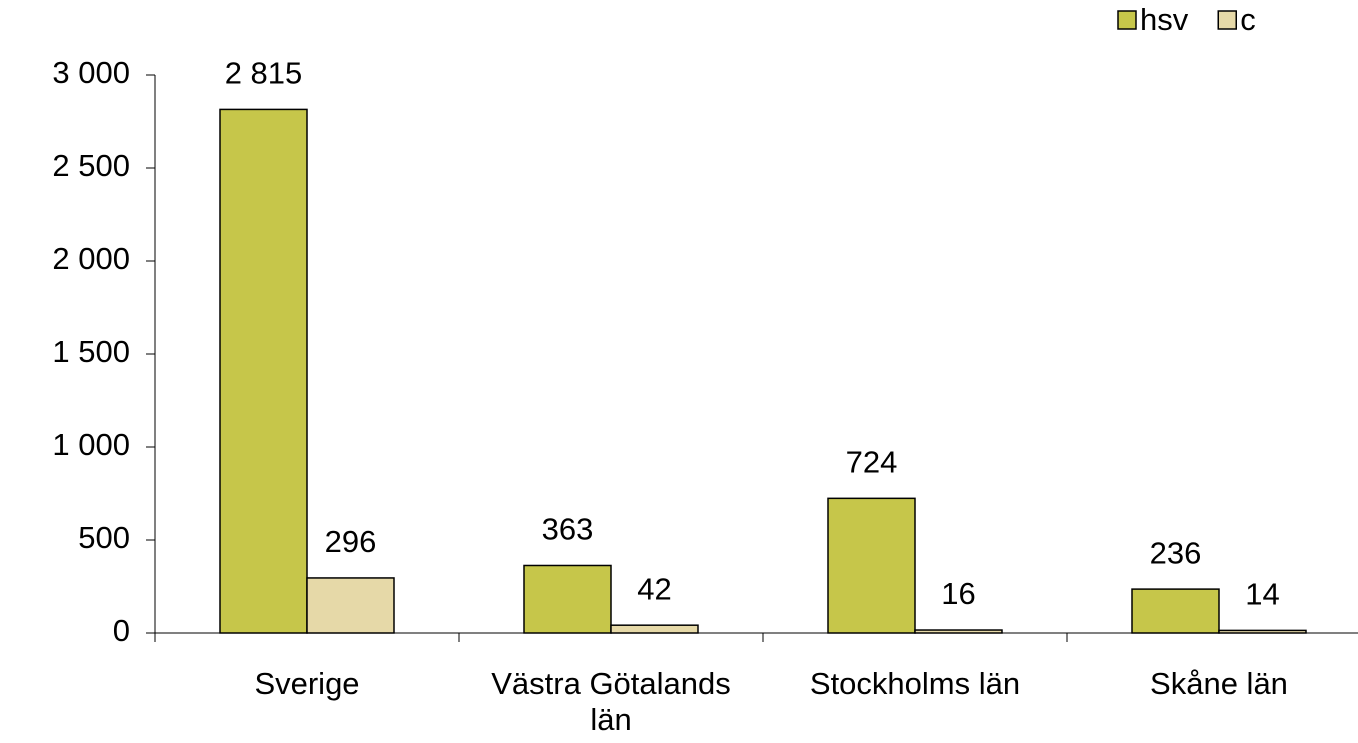 This screenshot has height=743, width=1358. Describe the element at coordinates (91, 444) in the screenshot. I see `y-tick-label: 1 000` at that location.